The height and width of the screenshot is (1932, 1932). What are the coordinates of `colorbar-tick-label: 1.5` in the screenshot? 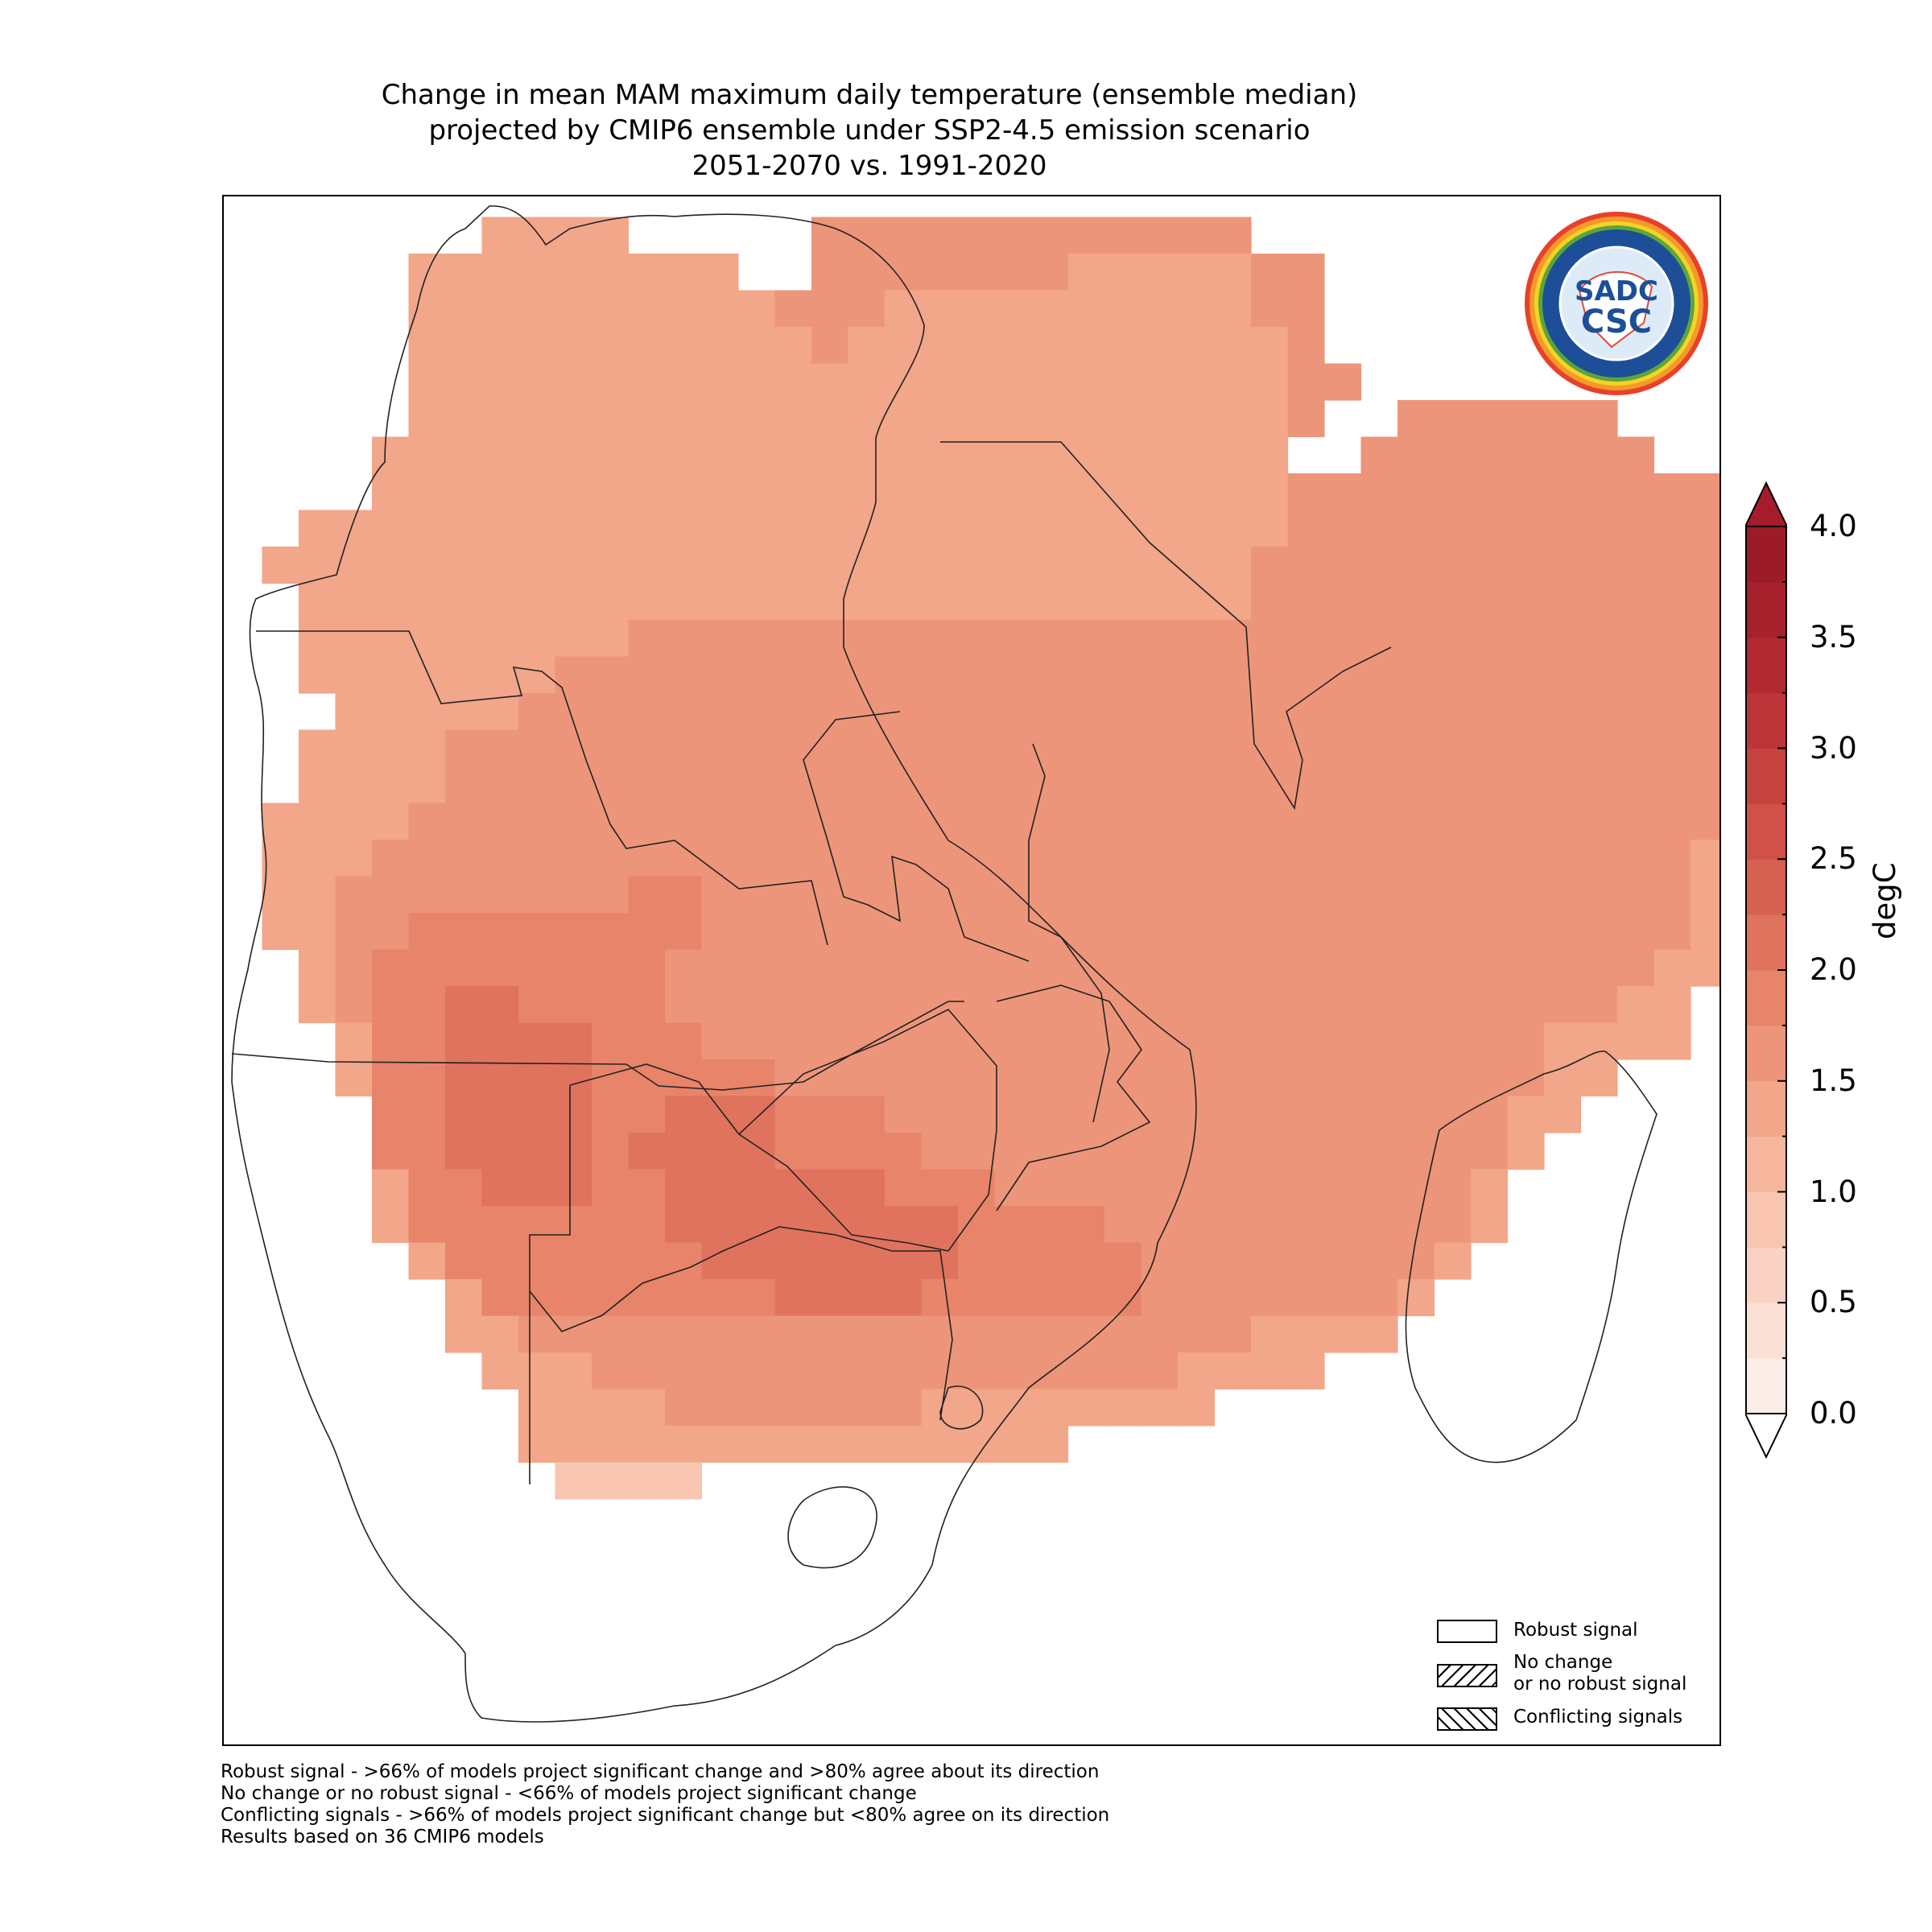 It's located at (1833, 1080).